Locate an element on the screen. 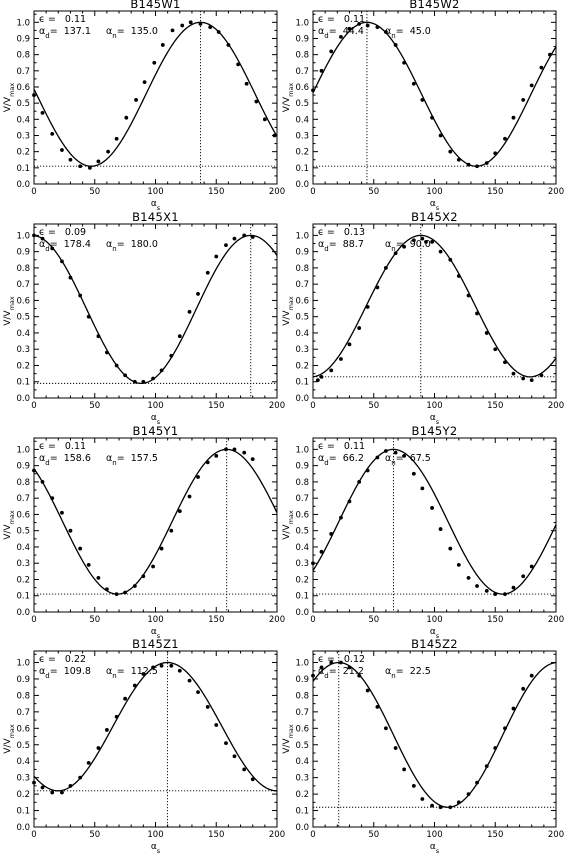 The image size is (568, 857). panel-title: B145Z1 is located at coordinates (155, 644).